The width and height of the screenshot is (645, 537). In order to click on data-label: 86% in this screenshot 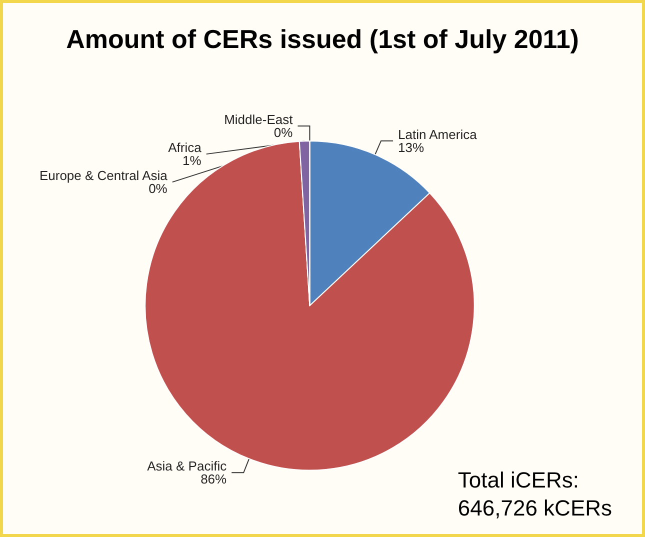, I will do `click(214, 479)`.